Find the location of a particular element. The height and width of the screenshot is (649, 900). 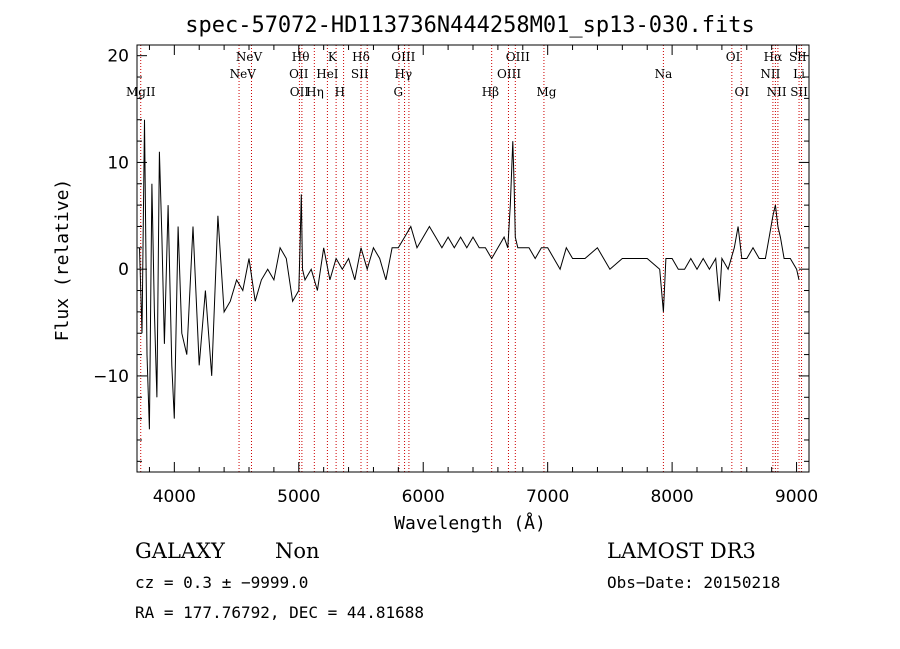

x-tick-label: 4000 is located at coordinates (174, 497).